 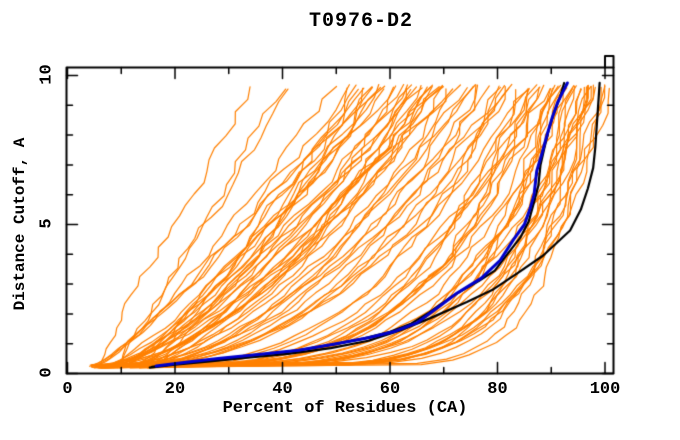 What do you see at coordinates (345, 408) in the screenshot?
I see `x-axis-label: Percent of Residues (CA)` at bounding box center [345, 408].